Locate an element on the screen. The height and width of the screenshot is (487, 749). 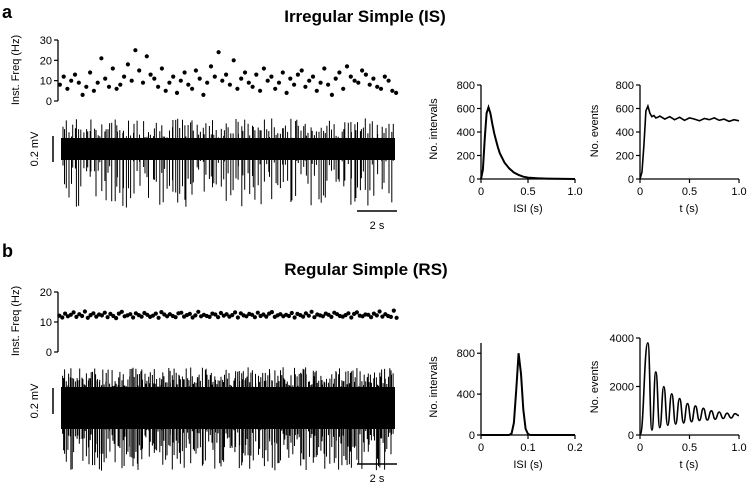
panel-label-b: b is located at coordinates (7, 251).